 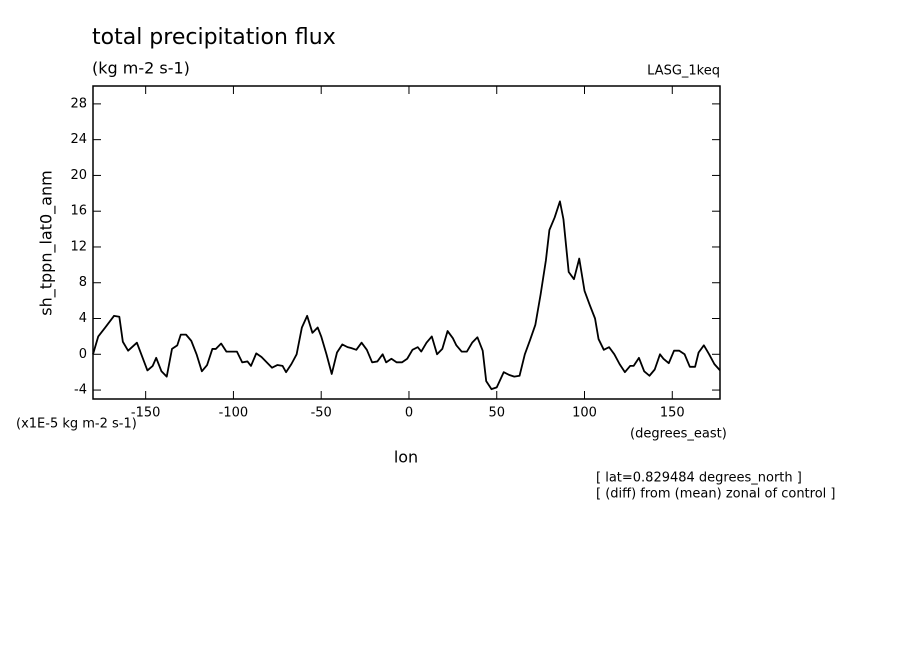 What do you see at coordinates (78, 211) in the screenshot?
I see `y-tick-label: 16` at bounding box center [78, 211].